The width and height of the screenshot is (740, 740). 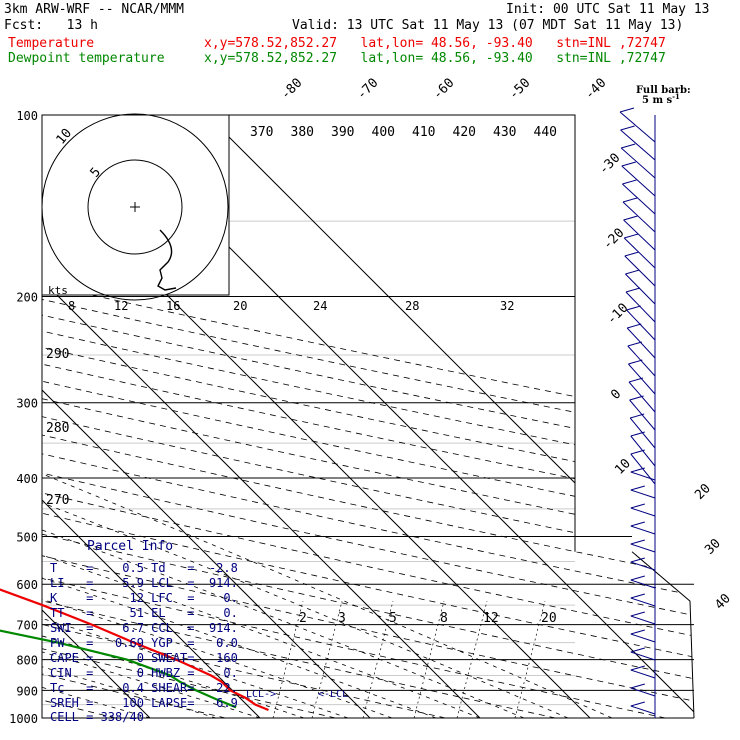 What do you see at coordinates (412, 306) in the screenshot?
I see `hodograph-speed-tick: 28` at bounding box center [412, 306].